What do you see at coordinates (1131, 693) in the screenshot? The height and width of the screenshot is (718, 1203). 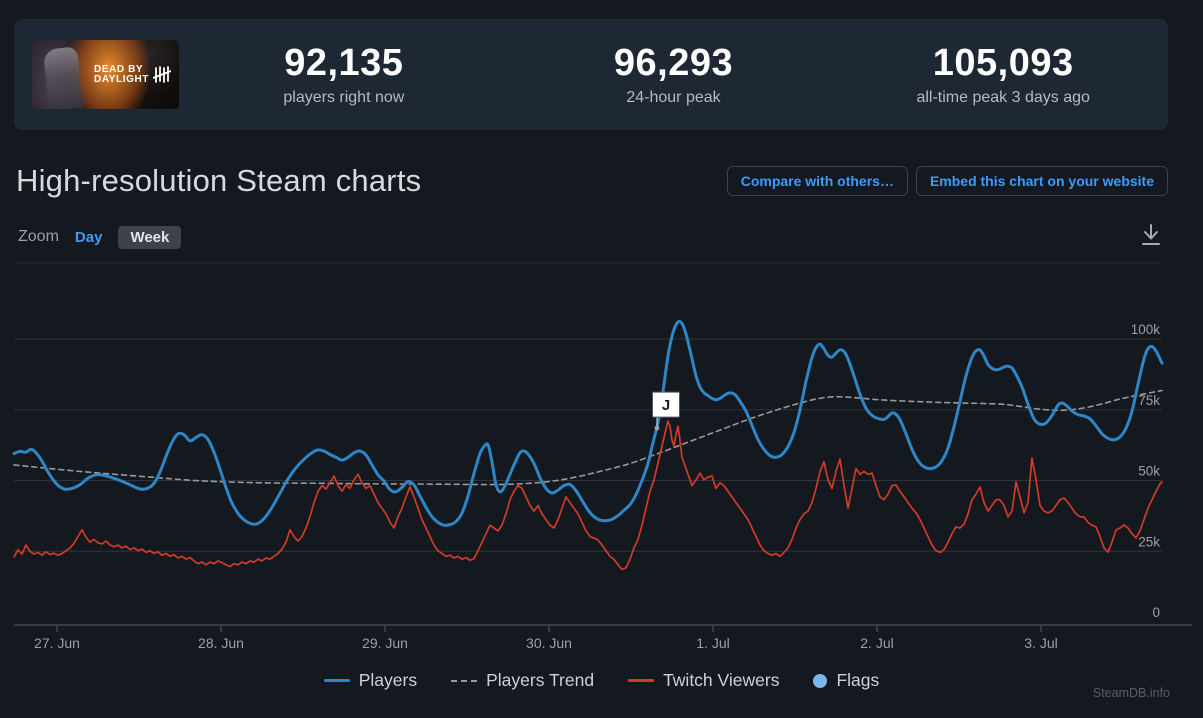 I see `steamdb-watermark: SteamDB.info` at bounding box center [1131, 693].